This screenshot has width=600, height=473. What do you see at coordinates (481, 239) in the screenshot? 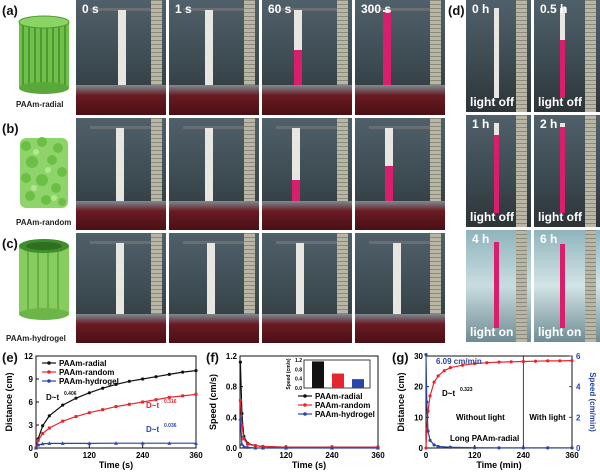
I see `time-label: 4 h` at bounding box center [481, 239].